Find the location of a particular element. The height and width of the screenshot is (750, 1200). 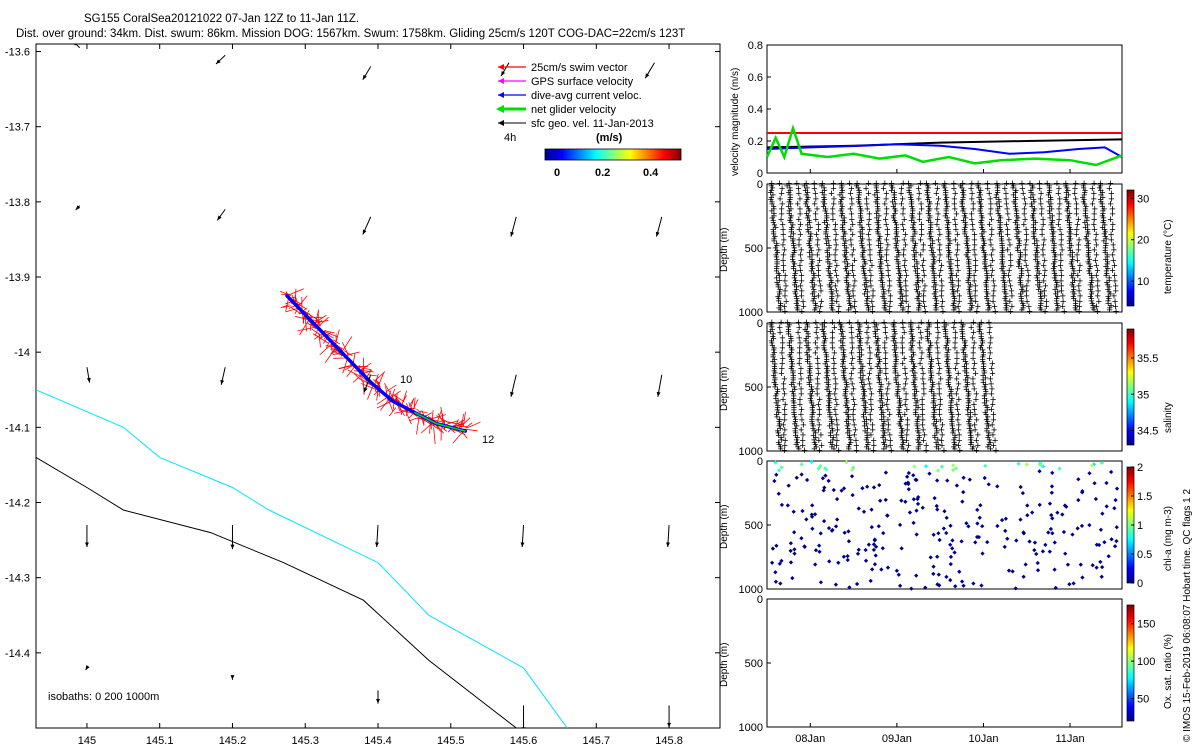

map-x-tick-label: 145.2 is located at coordinates (233, 741).